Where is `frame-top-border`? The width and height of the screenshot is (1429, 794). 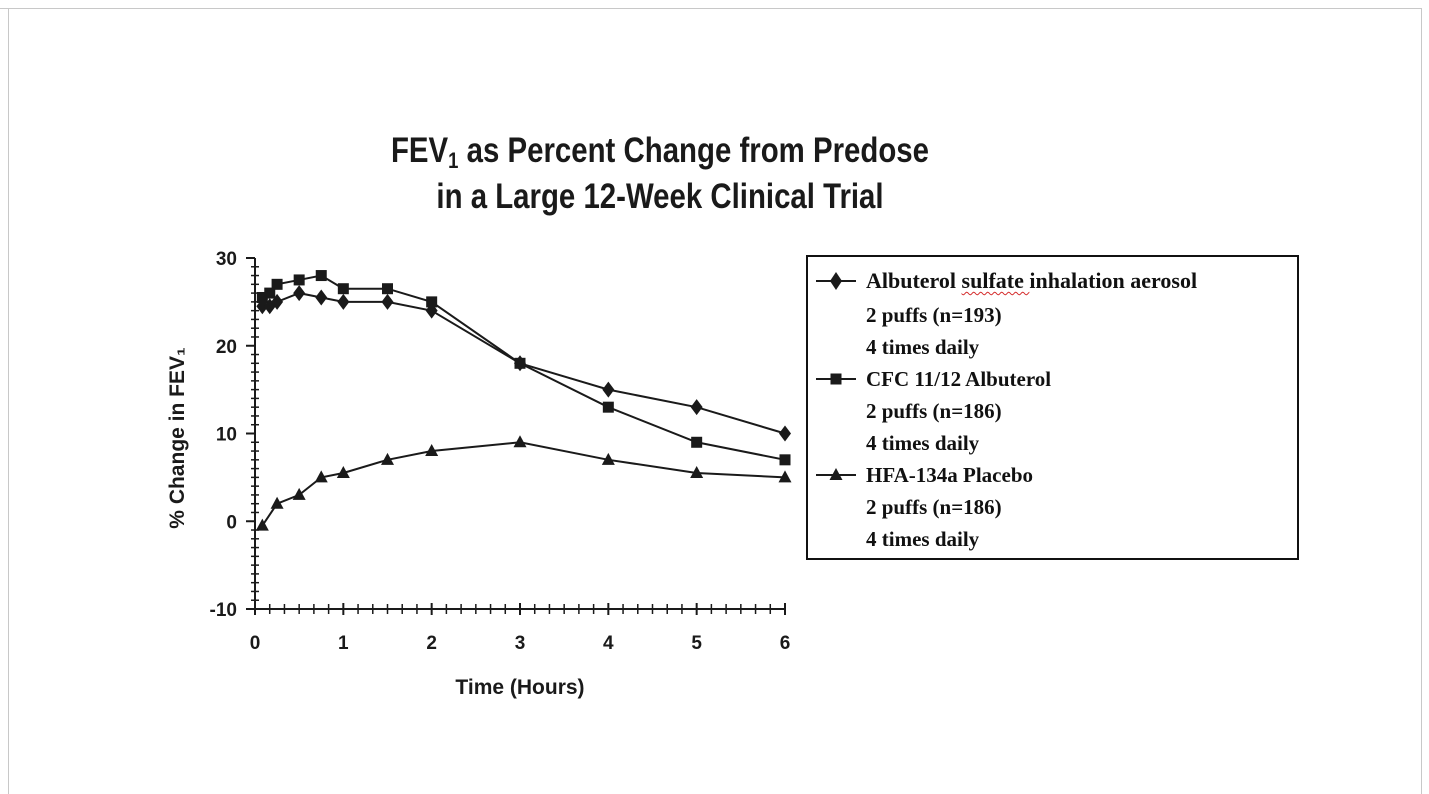
frame-top-border is located at coordinates (711, 8).